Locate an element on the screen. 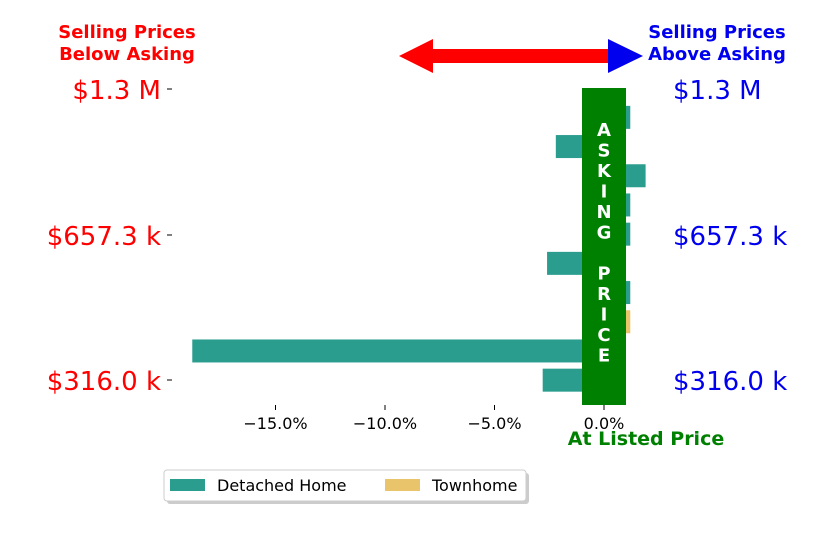  arrow-head-right-icon is located at coordinates (625, 56).